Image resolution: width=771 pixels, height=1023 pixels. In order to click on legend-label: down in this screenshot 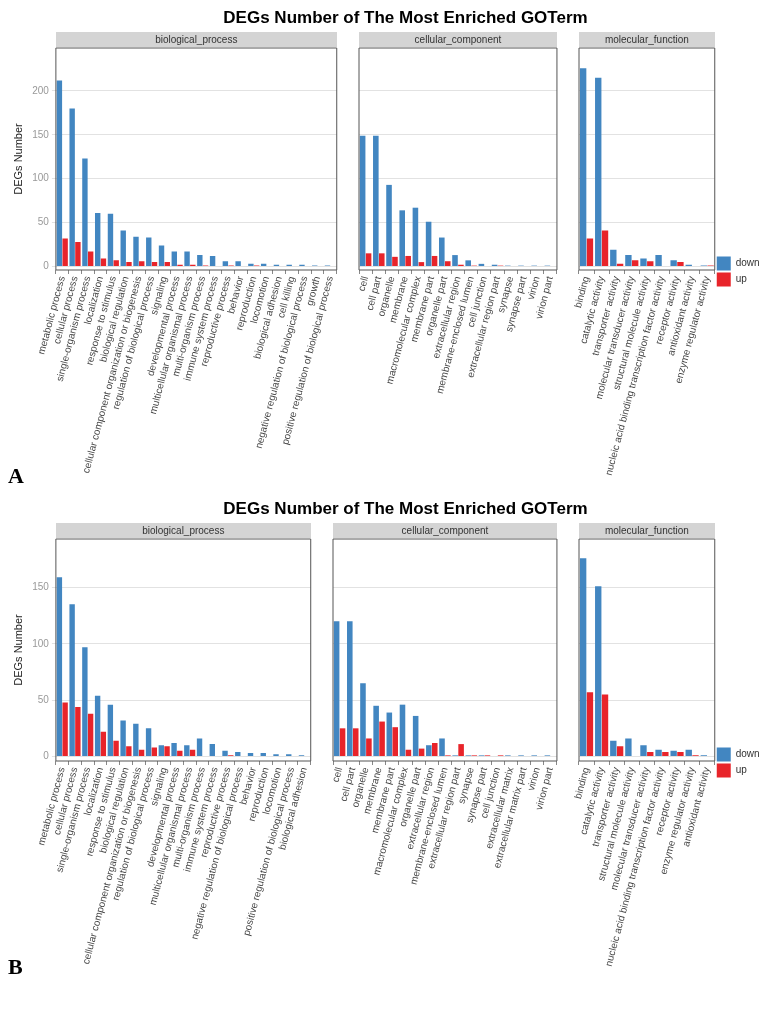, I will do `click(747, 263)`.